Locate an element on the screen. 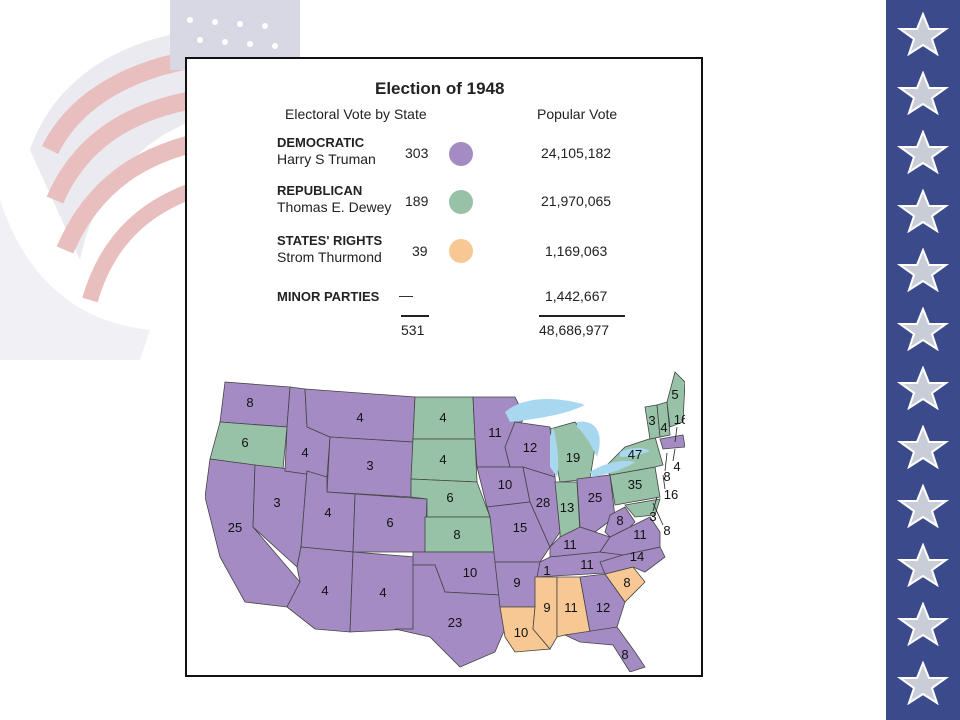 The image size is (960, 720). popular-total: 48,686,977 is located at coordinates (574, 330).